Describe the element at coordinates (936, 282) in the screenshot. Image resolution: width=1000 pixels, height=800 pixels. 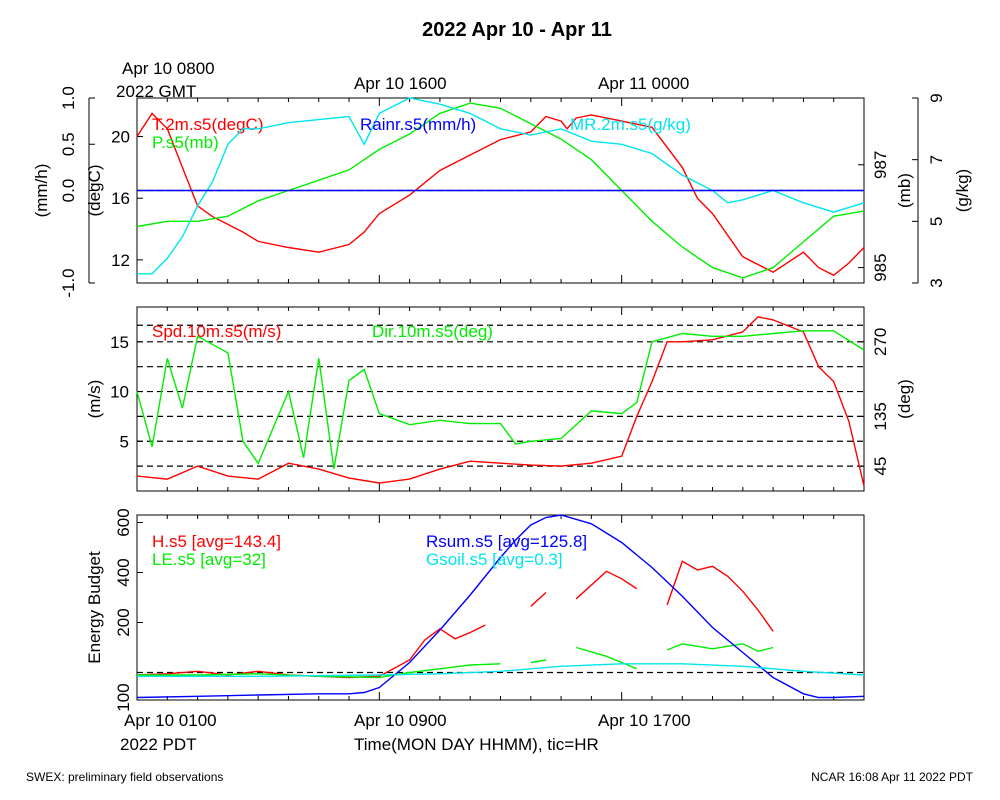
I see `y-tick-label: 3` at that location.